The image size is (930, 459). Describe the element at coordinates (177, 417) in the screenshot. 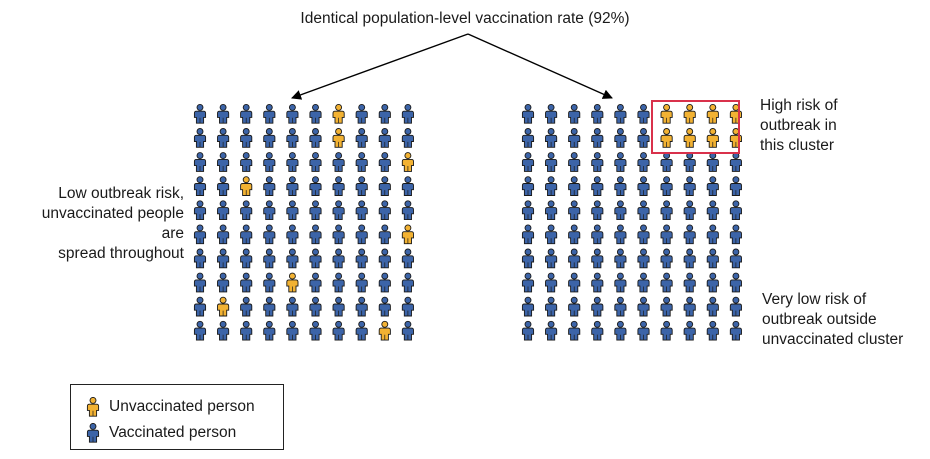

I see `legend: Unvaccinated person Vaccinated person` at that location.